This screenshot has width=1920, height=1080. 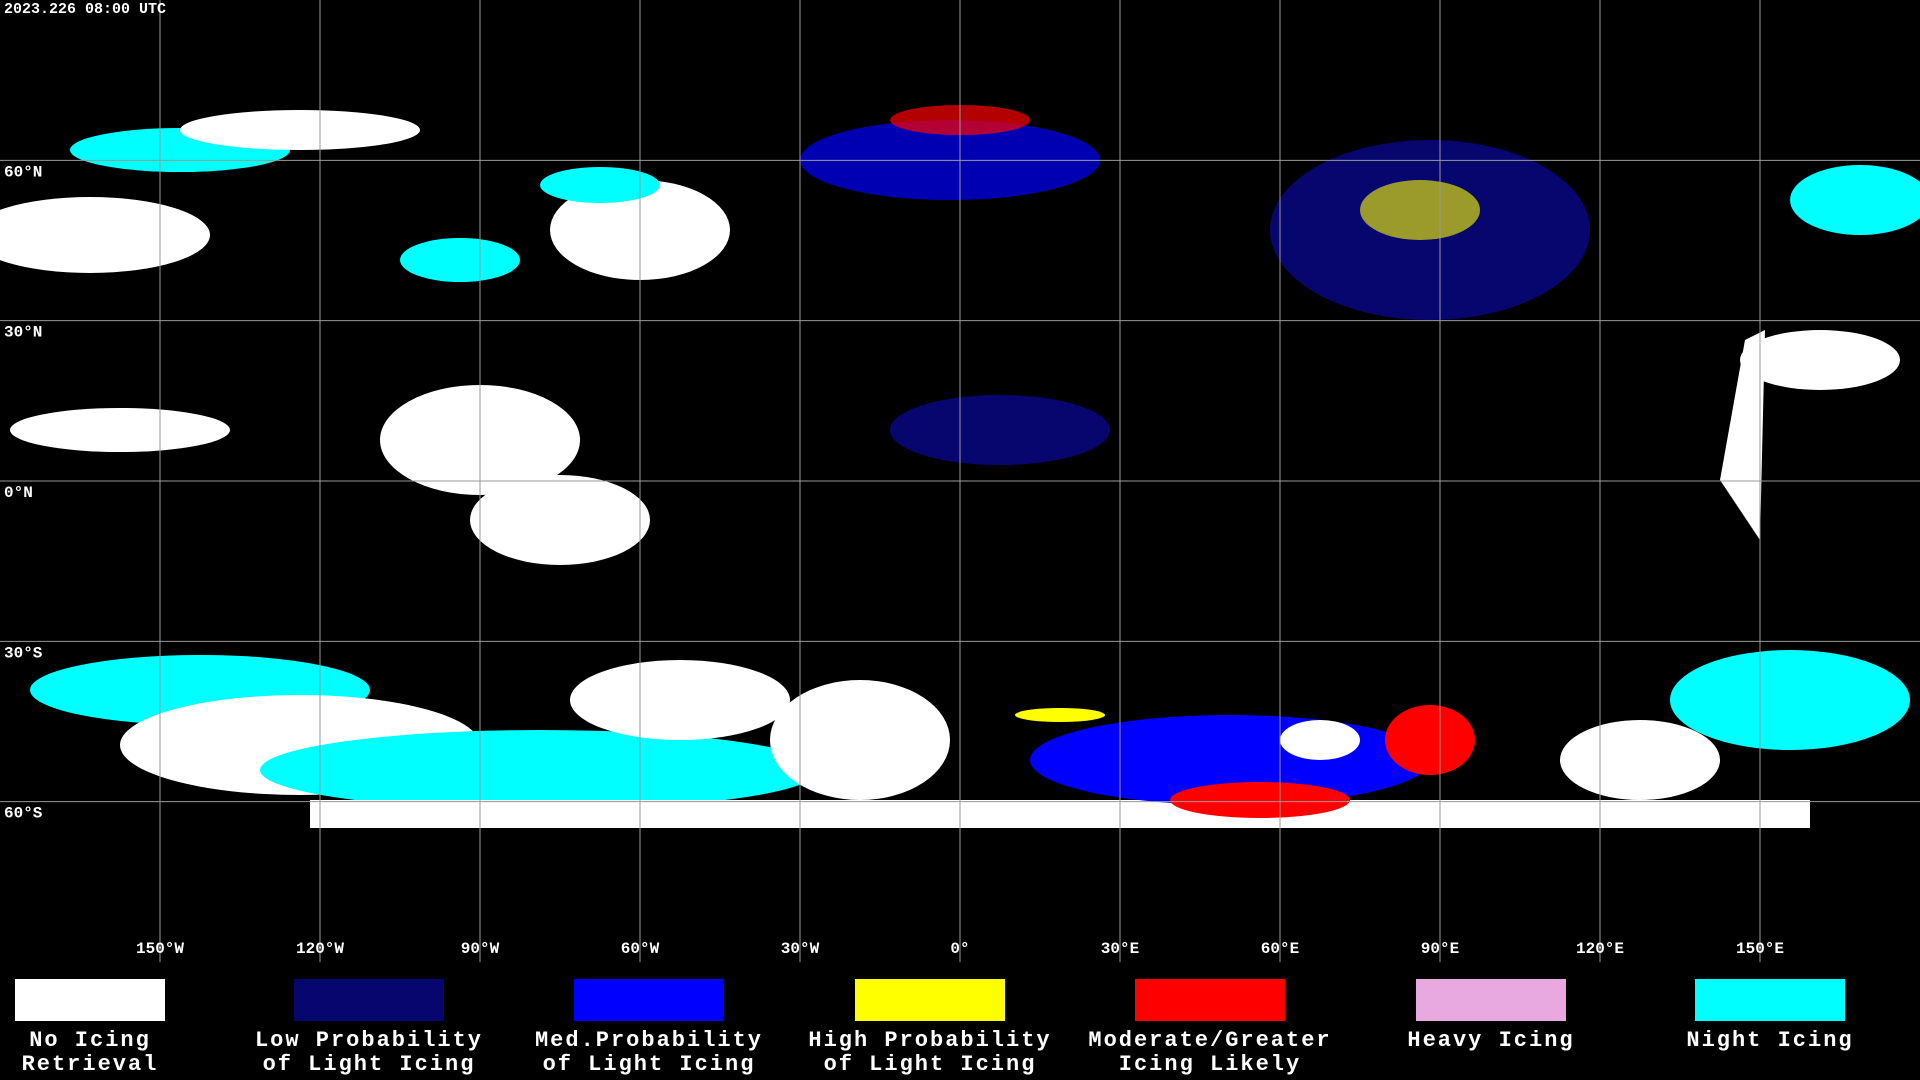 I want to click on longitude-label: 90°W, so click(x=480, y=949).